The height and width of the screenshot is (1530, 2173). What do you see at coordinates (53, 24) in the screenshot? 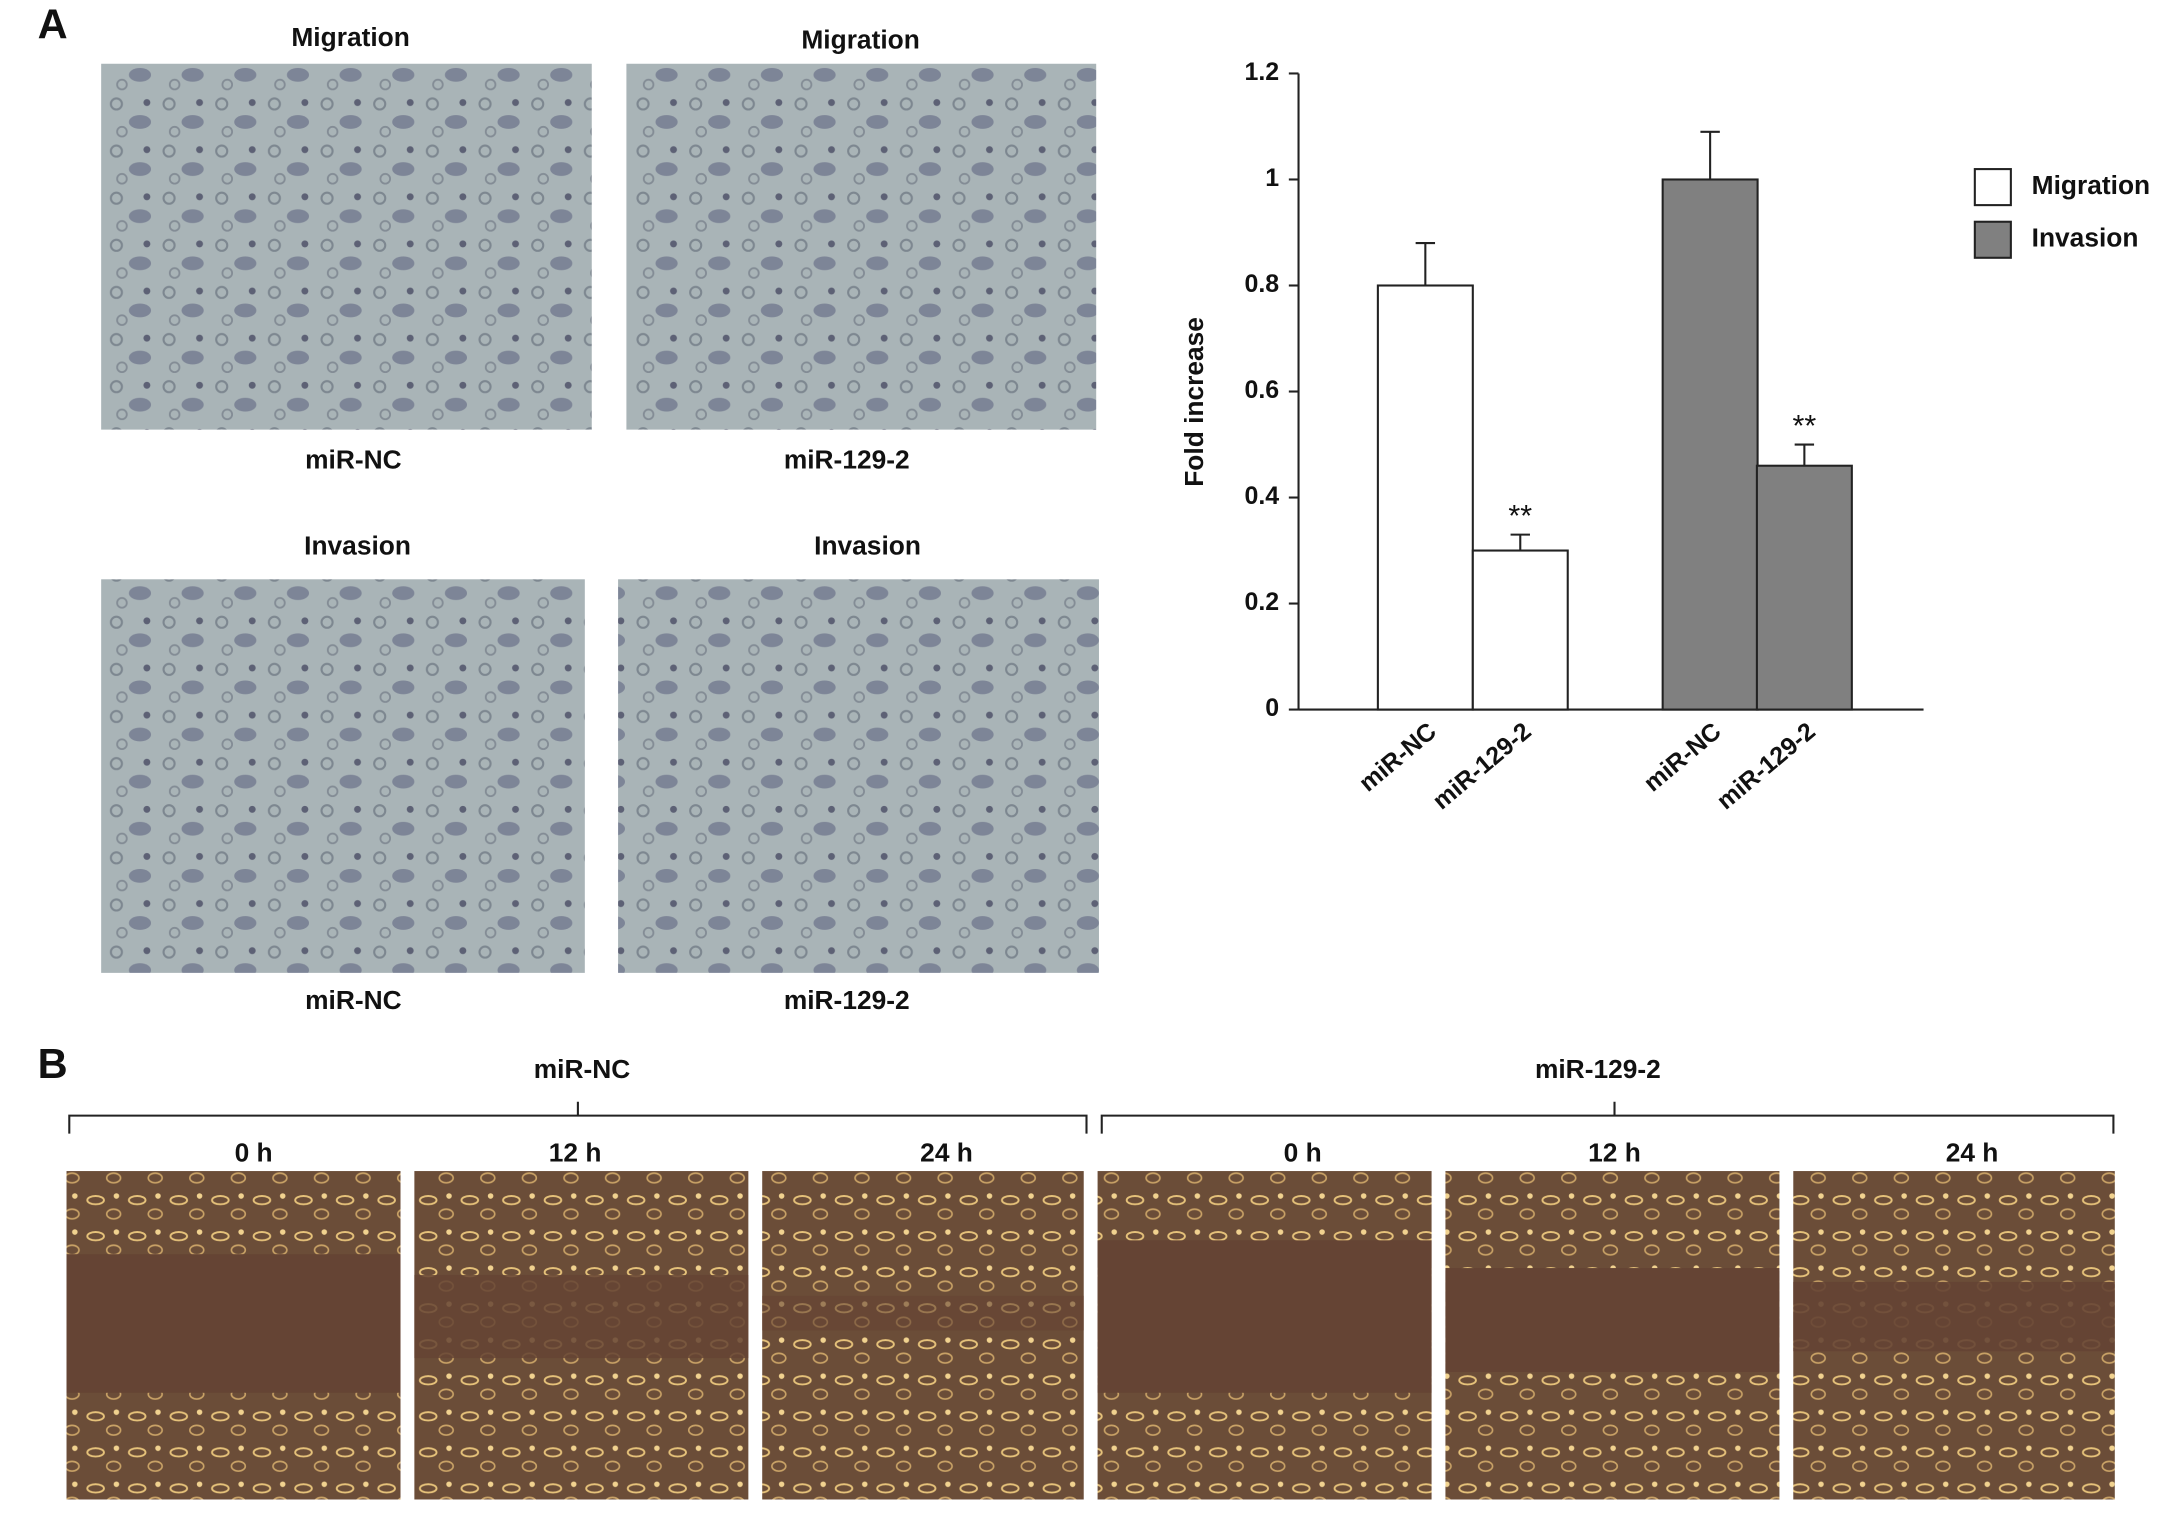
I see `panel-label: A` at bounding box center [53, 24].